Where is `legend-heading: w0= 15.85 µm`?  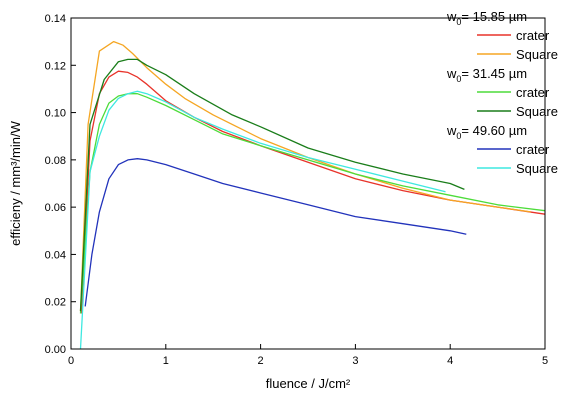 legend-heading: w0= 15.85 µm is located at coordinates (486, 18).